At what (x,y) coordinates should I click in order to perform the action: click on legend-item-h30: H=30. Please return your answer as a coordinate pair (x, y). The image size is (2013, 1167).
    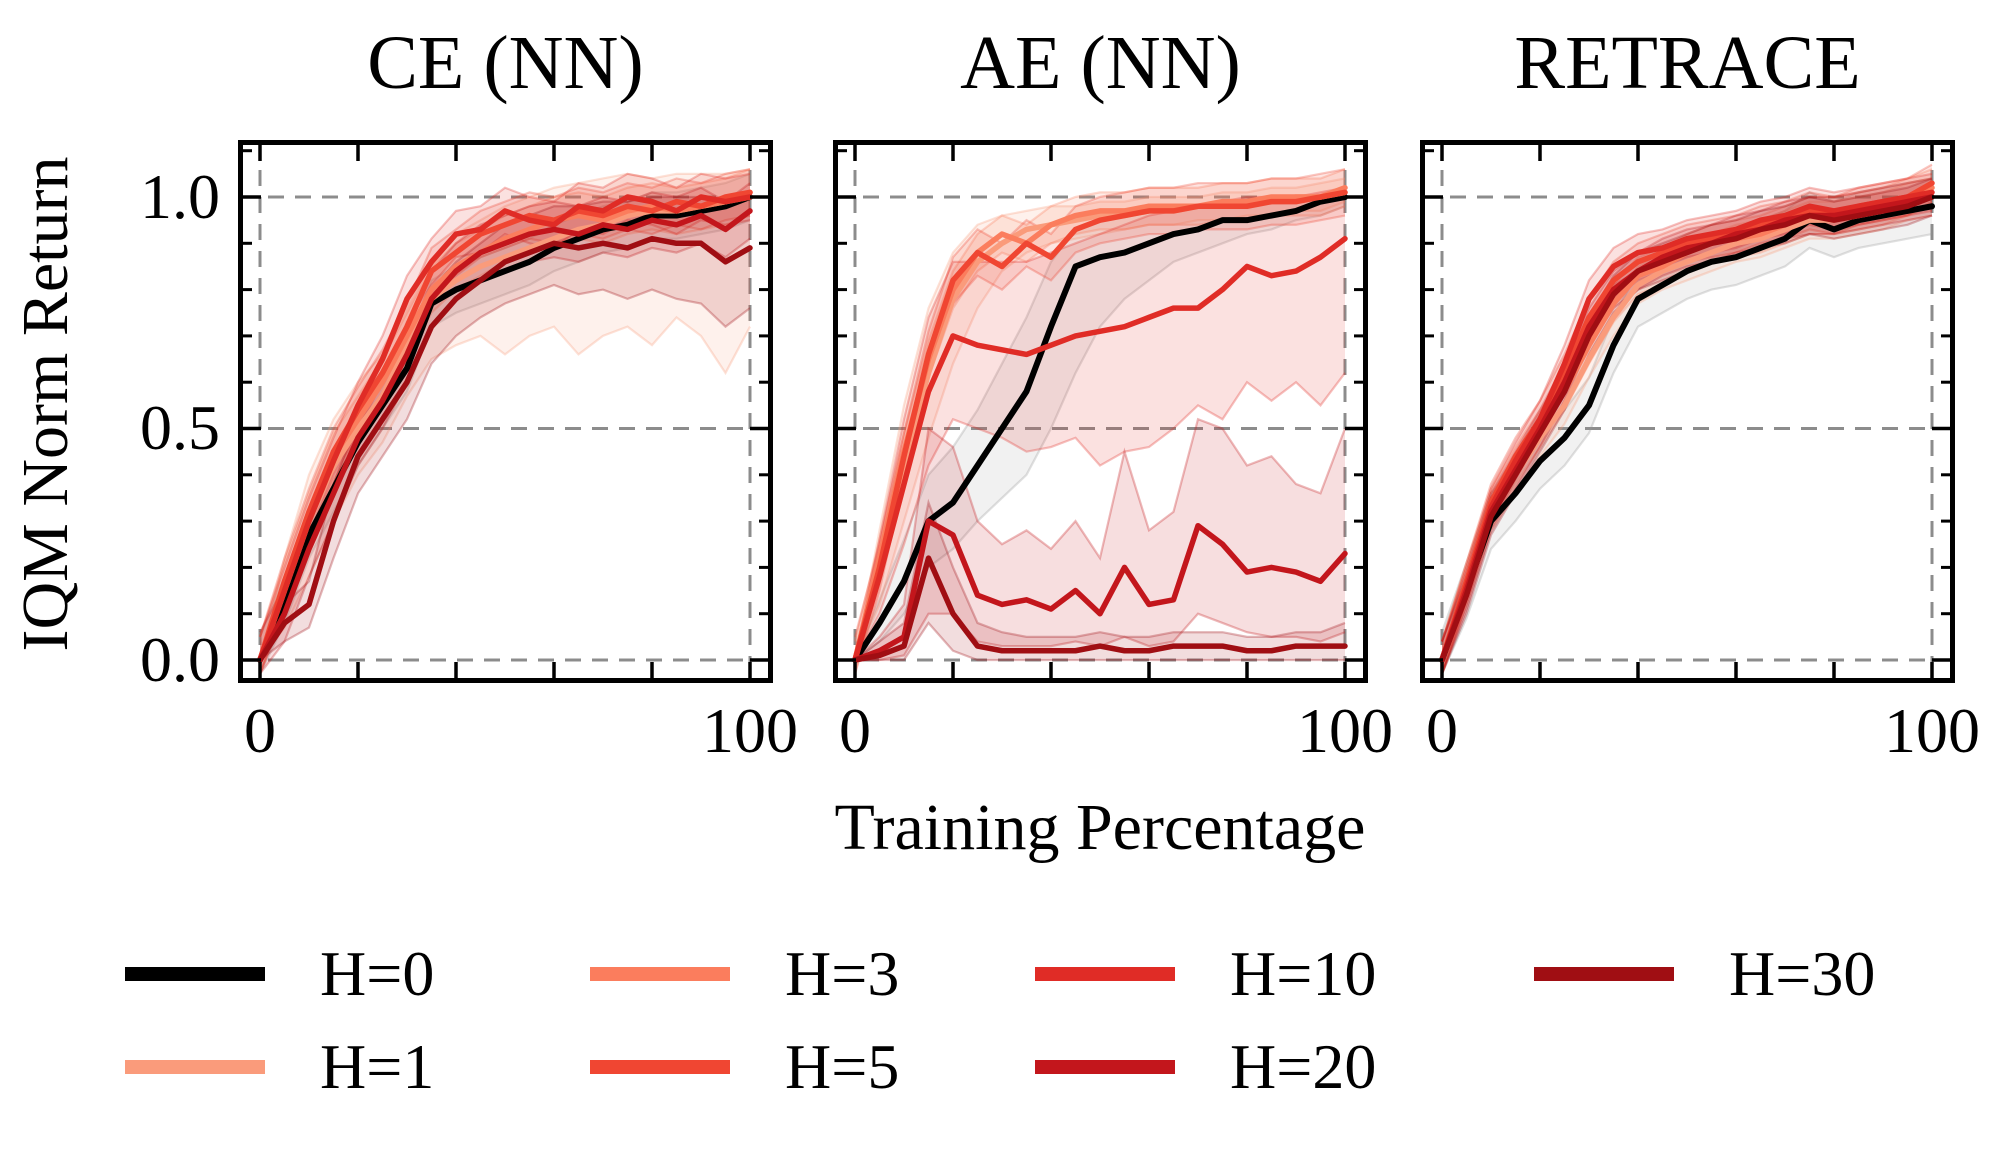
    Looking at the image, I should click on (1704, 974).